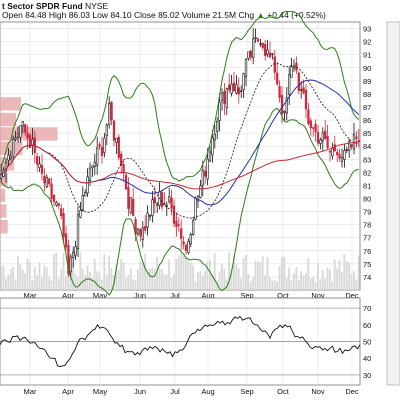 Image resolution: width=400 pixels, height=400 pixels. What do you see at coordinates (367, 264) in the screenshot?
I see `price-tick-label: 75` at bounding box center [367, 264].